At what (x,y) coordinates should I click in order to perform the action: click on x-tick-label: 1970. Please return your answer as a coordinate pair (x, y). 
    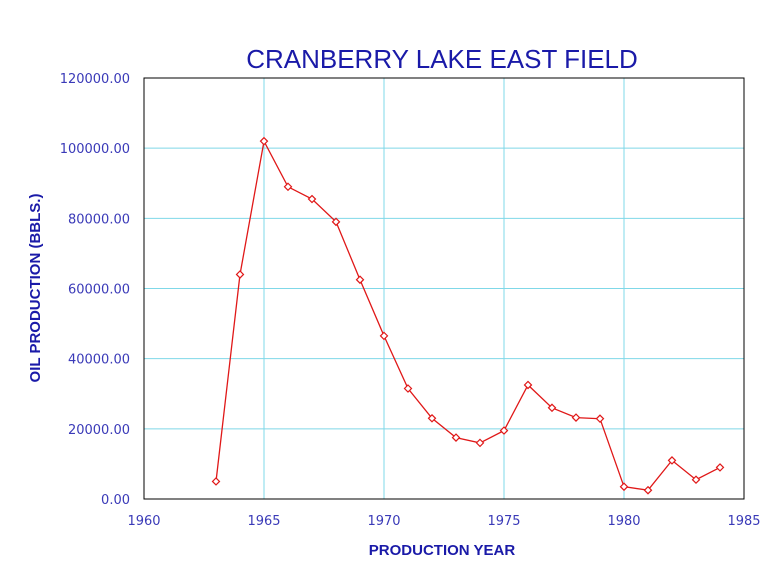
    Looking at the image, I should click on (383, 521).